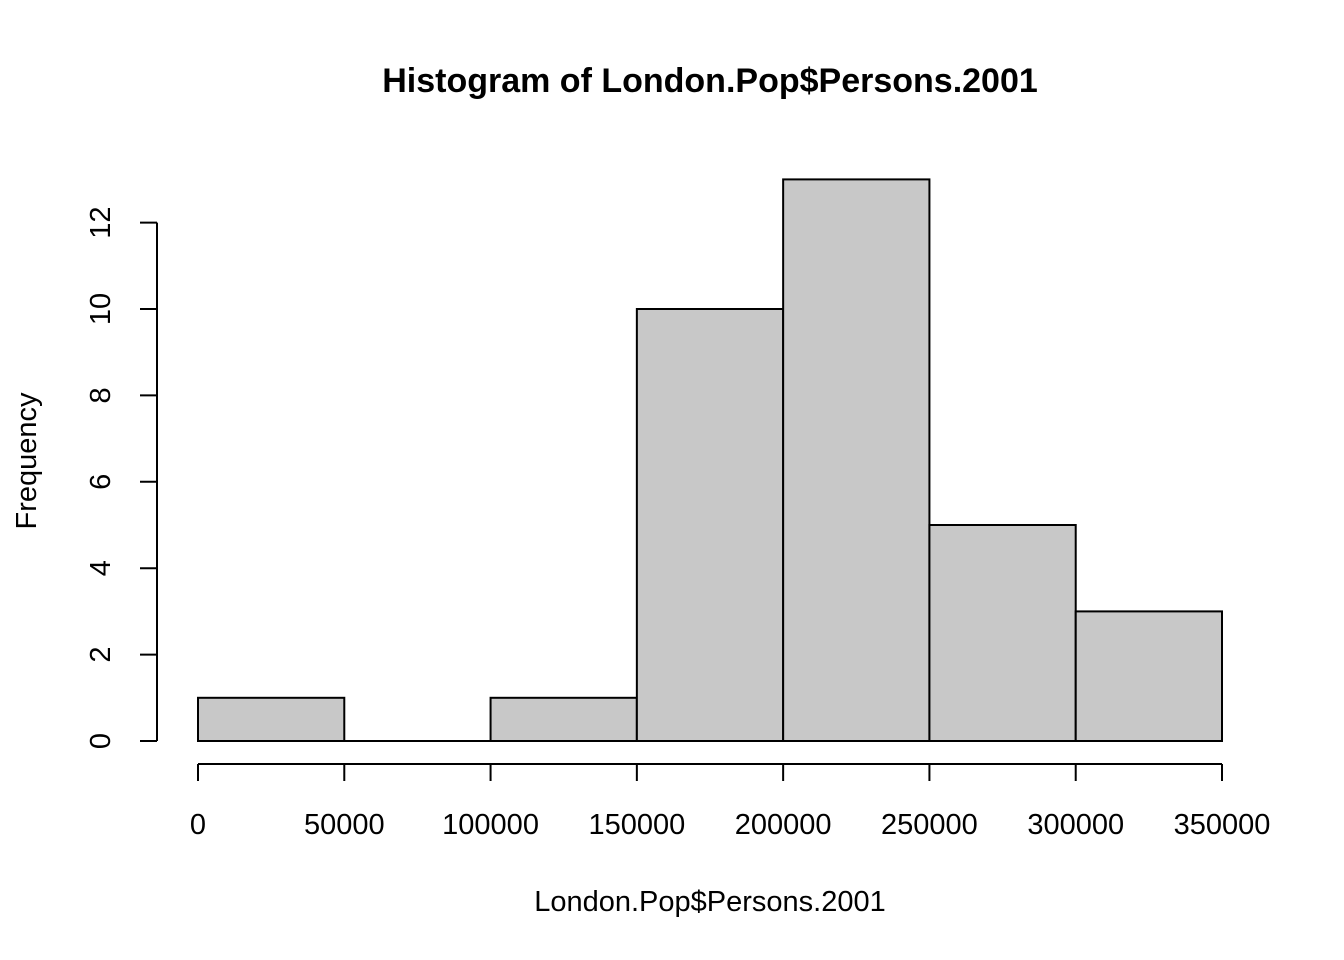 This screenshot has width=1344, height=960. What do you see at coordinates (101, 655) in the screenshot?
I see `y-tick-label: 2` at bounding box center [101, 655].